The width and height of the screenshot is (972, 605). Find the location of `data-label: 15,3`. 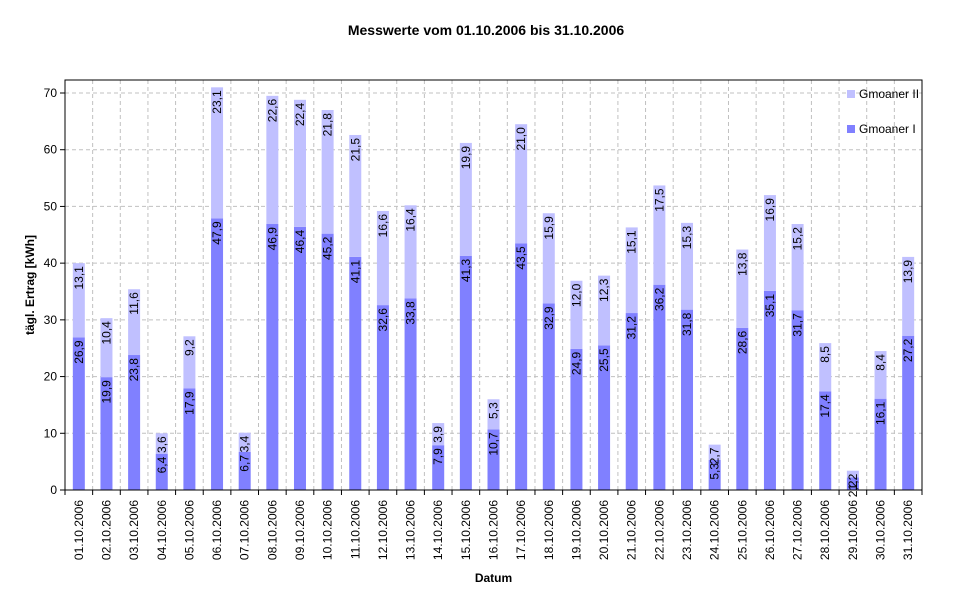

data-label: 15,3 is located at coordinates (687, 238).